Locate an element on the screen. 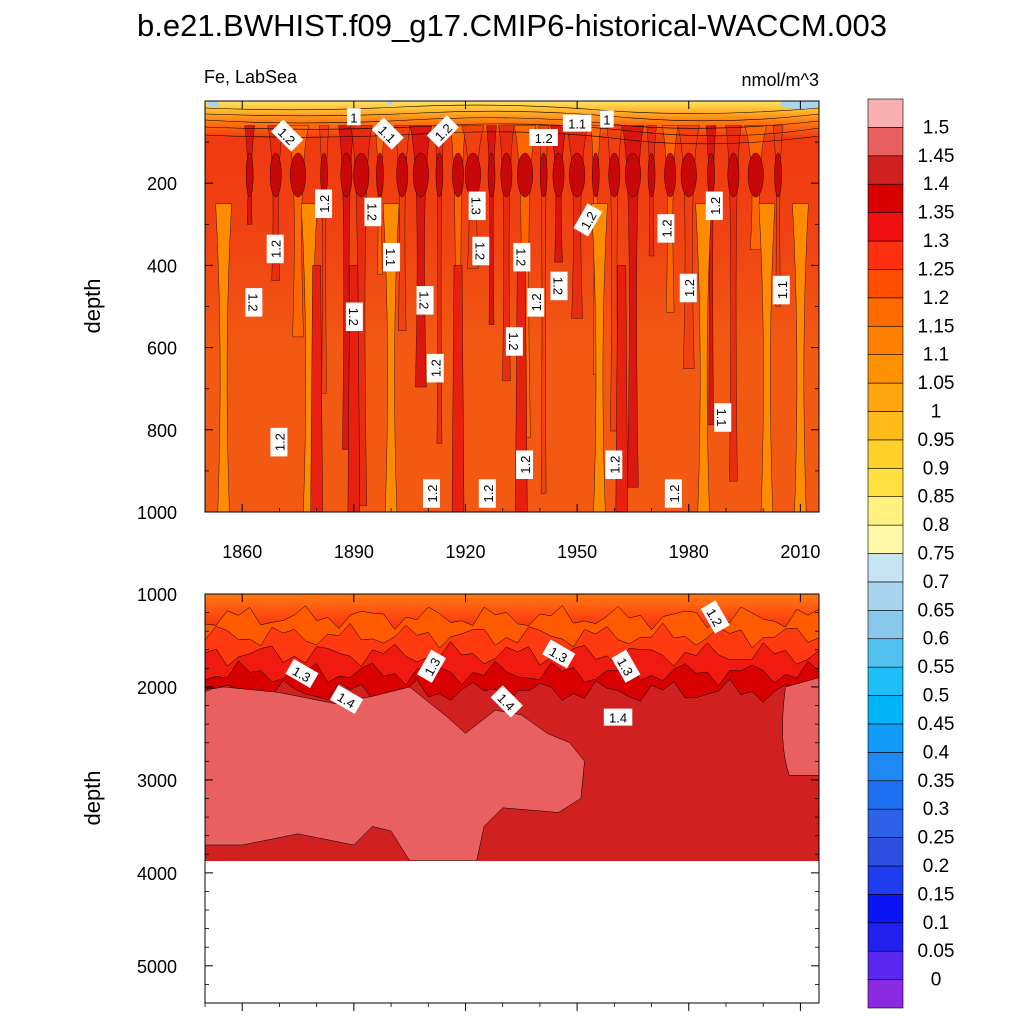 The image size is (1024, 1024). x-tick-label: 1890 is located at coordinates (354, 552).